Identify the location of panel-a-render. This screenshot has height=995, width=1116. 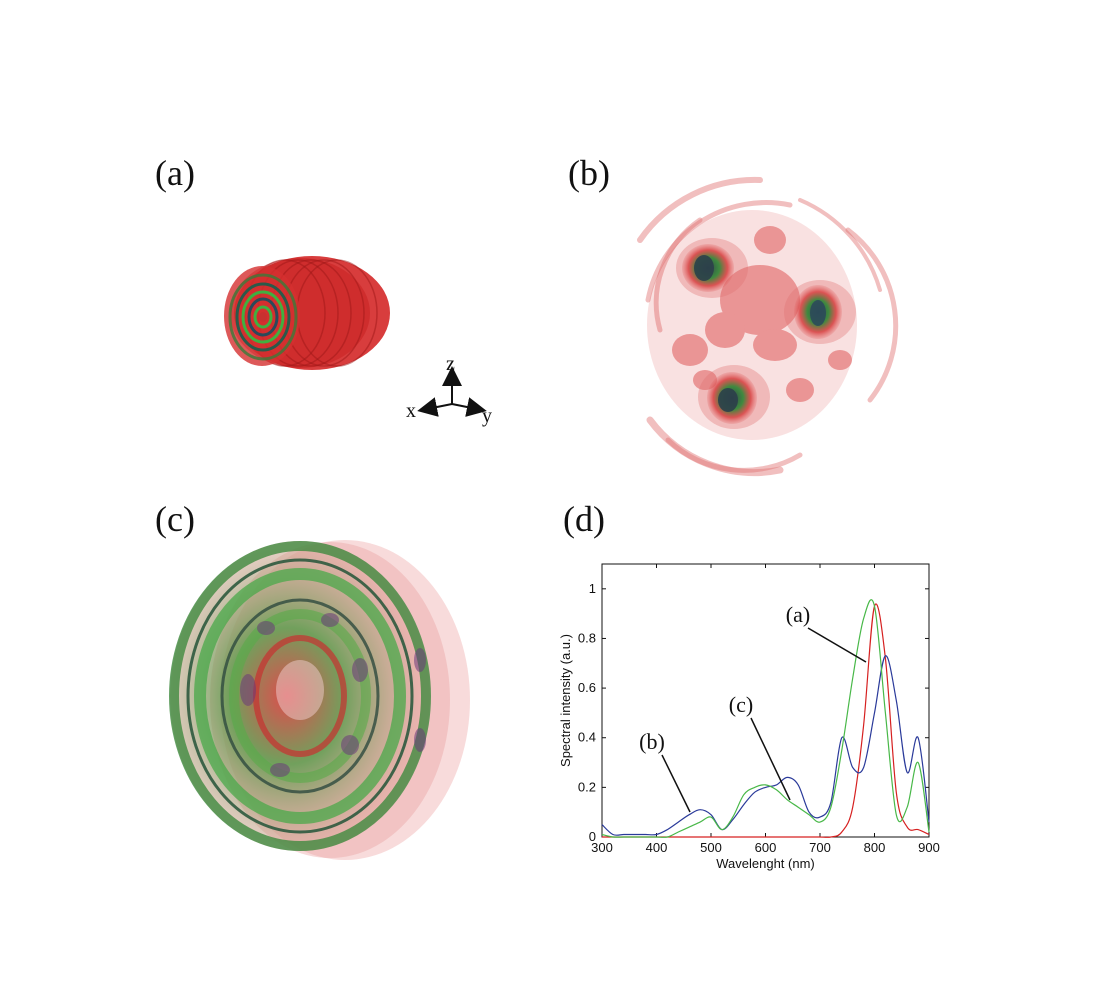
(307, 313).